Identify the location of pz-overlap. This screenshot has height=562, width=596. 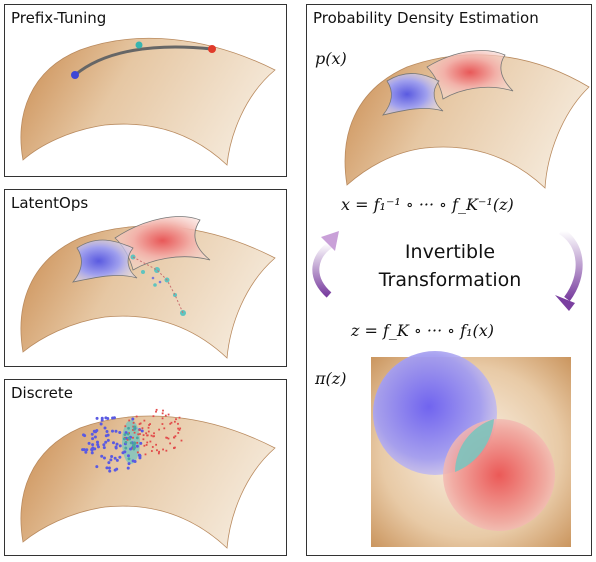
(474, 445).